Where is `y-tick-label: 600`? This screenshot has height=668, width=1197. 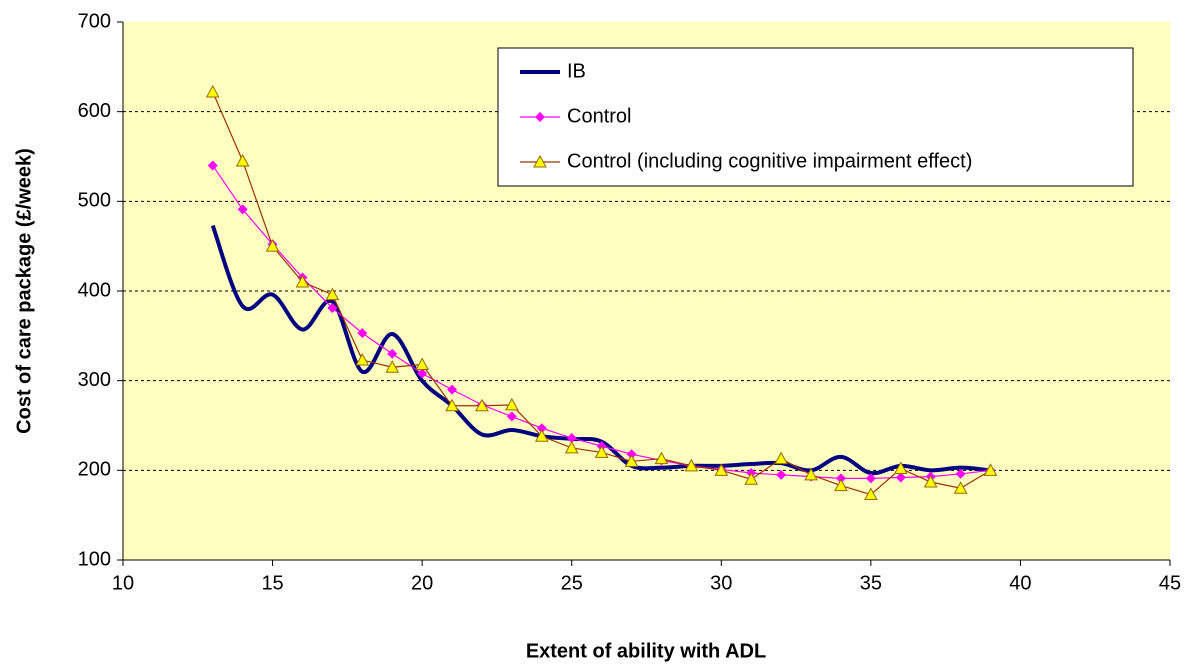
y-tick-label: 600 is located at coordinates (94, 111).